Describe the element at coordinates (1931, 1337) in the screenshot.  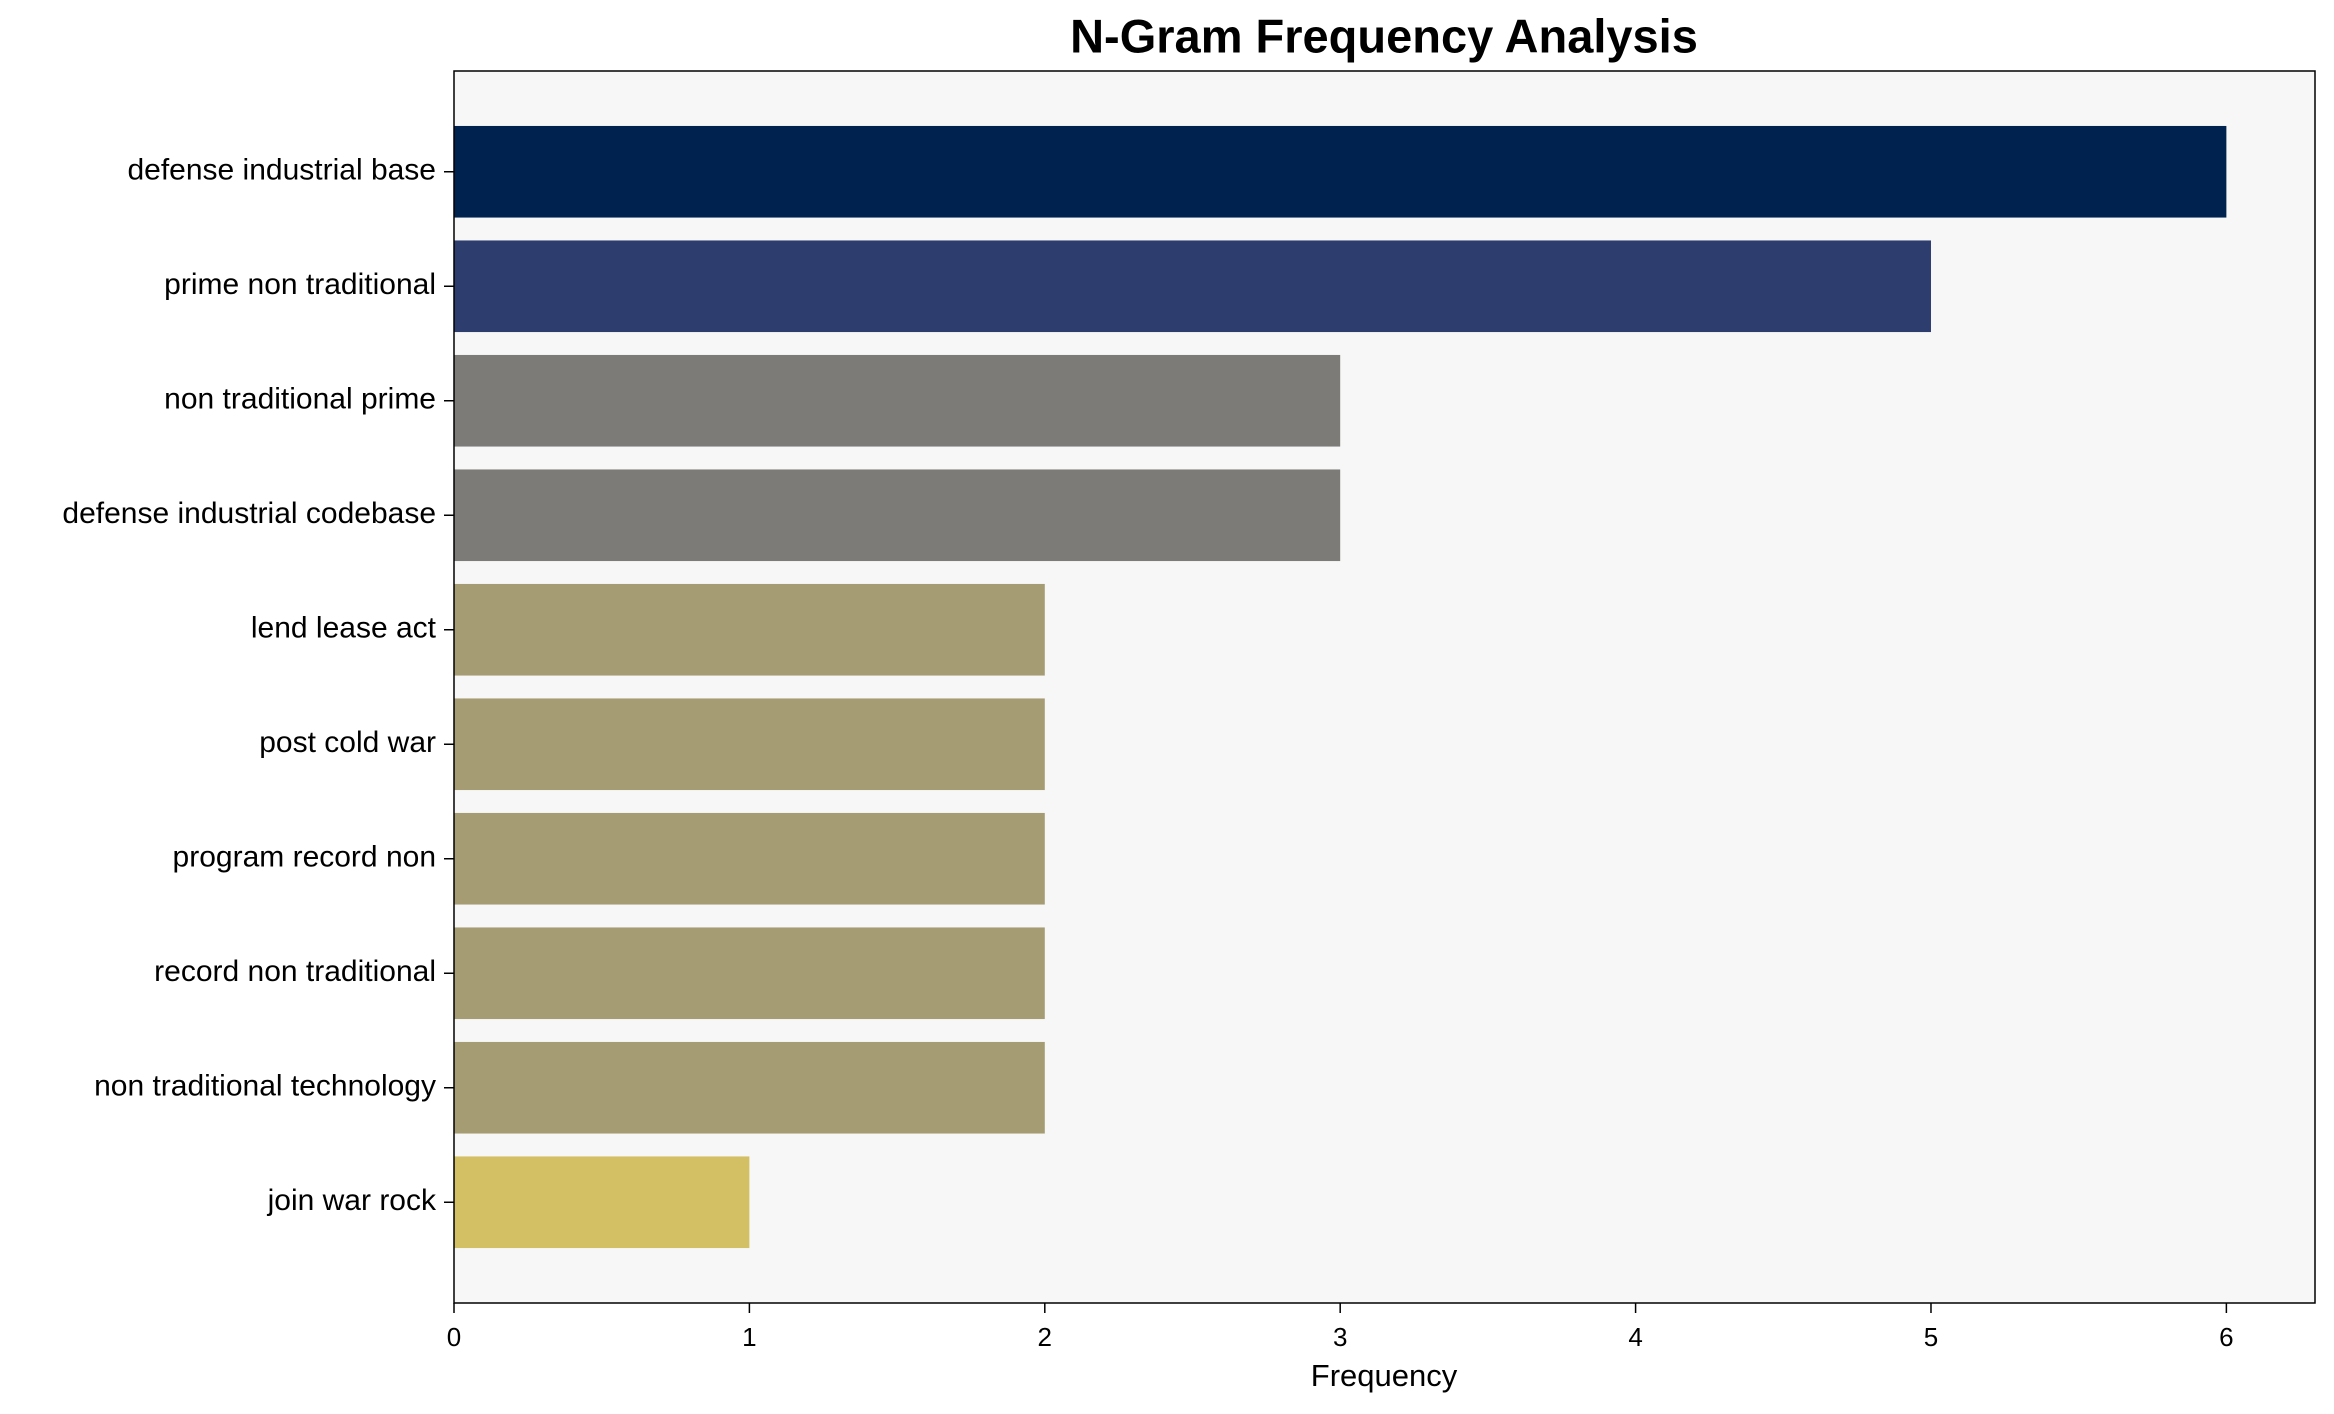
I see `x-tick-label: 5` at that location.